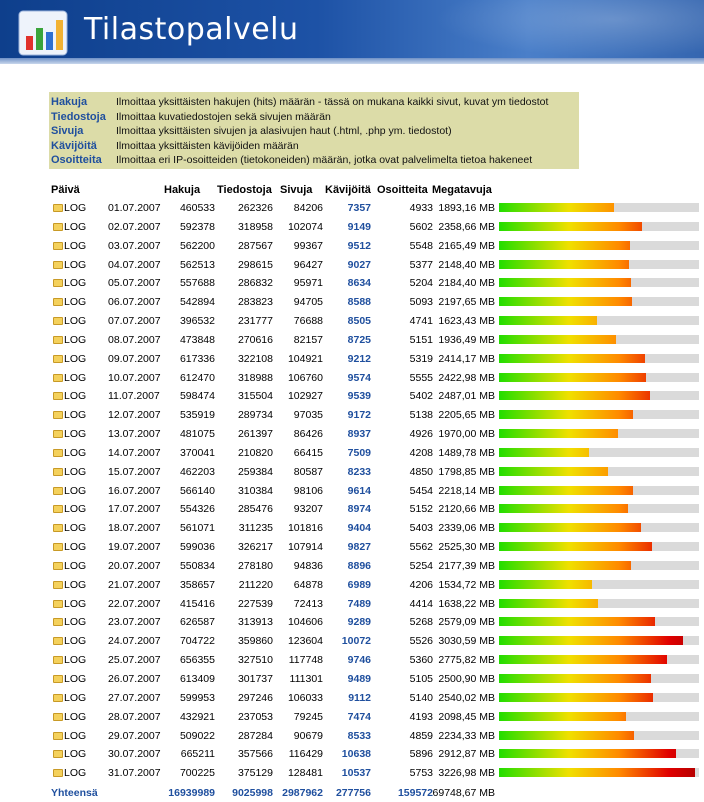 The image size is (704, 802). Describe the element at coordinates (197, 321) in the screenshot. I see `hits-cell: 396532` at that location.